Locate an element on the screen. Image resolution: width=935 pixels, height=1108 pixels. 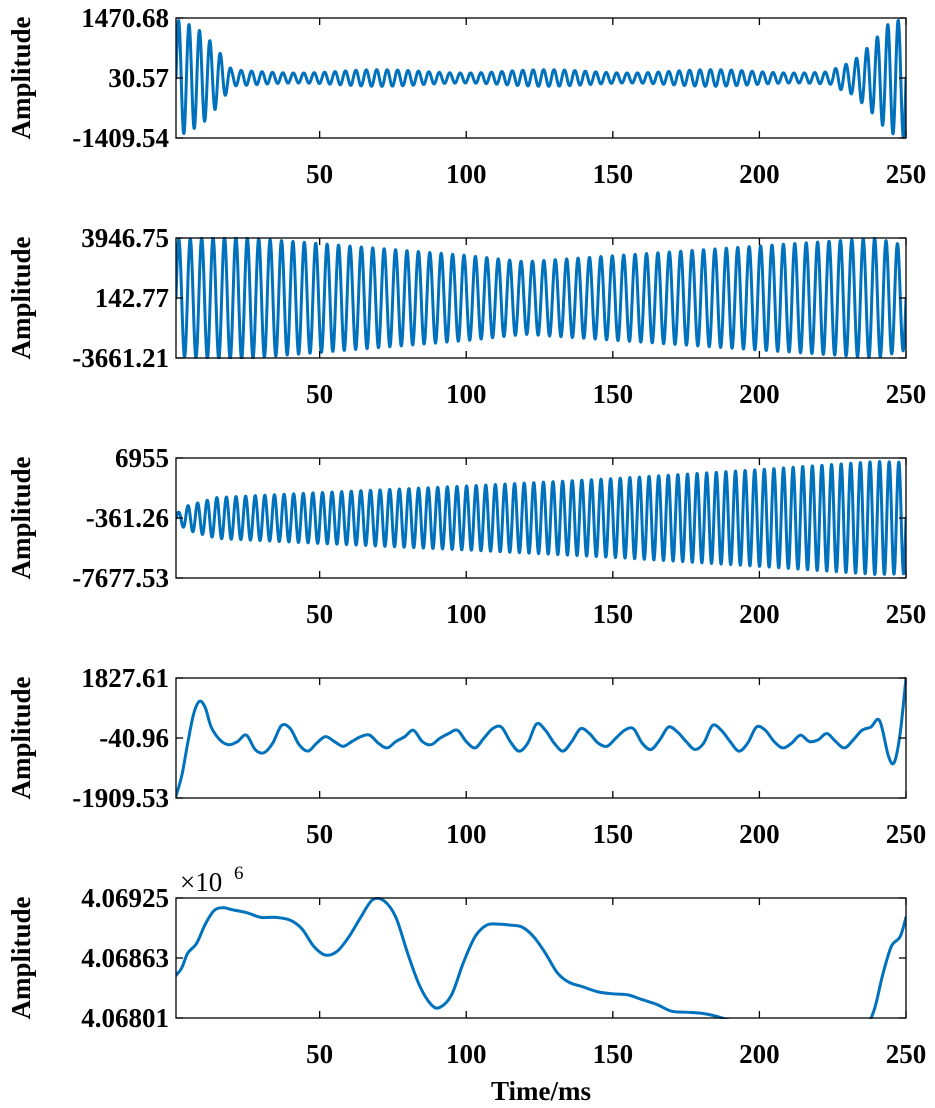
y-tick-label: -1909.53 is located at coordinates (120, 798).